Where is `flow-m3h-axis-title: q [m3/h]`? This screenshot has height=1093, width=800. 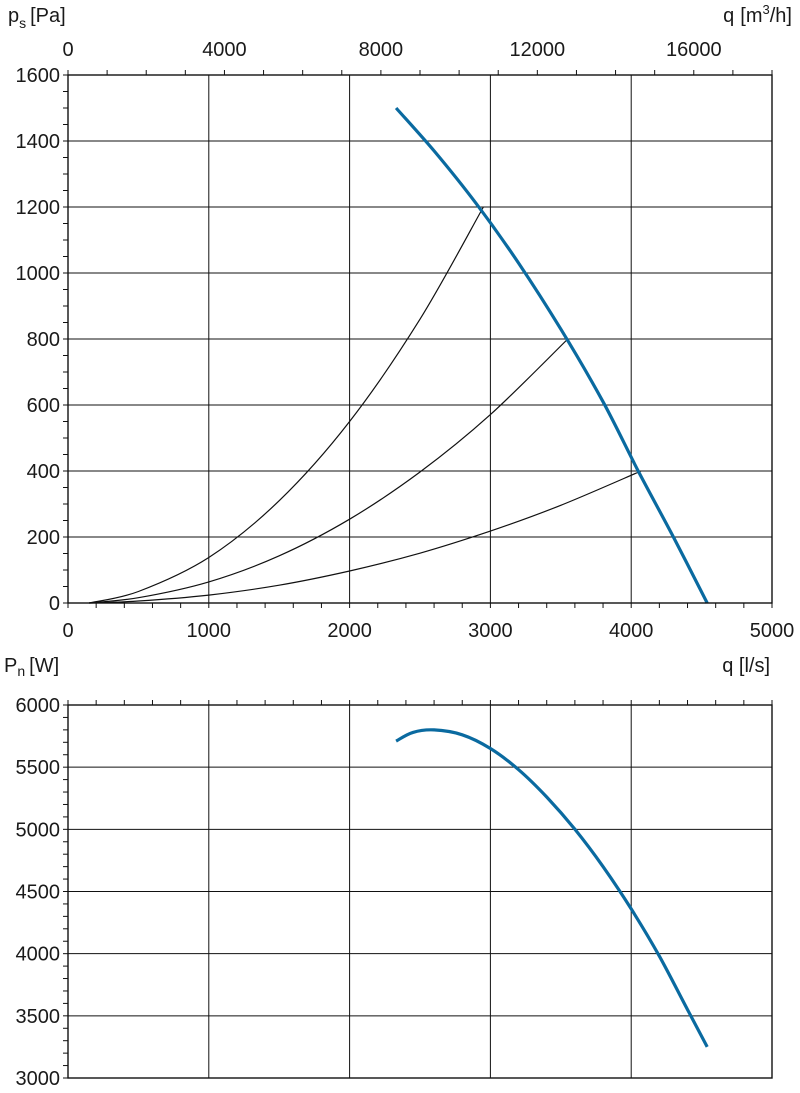
flow-m3h-axis-title: q [m3/h] is located at coordinates (757, 14).